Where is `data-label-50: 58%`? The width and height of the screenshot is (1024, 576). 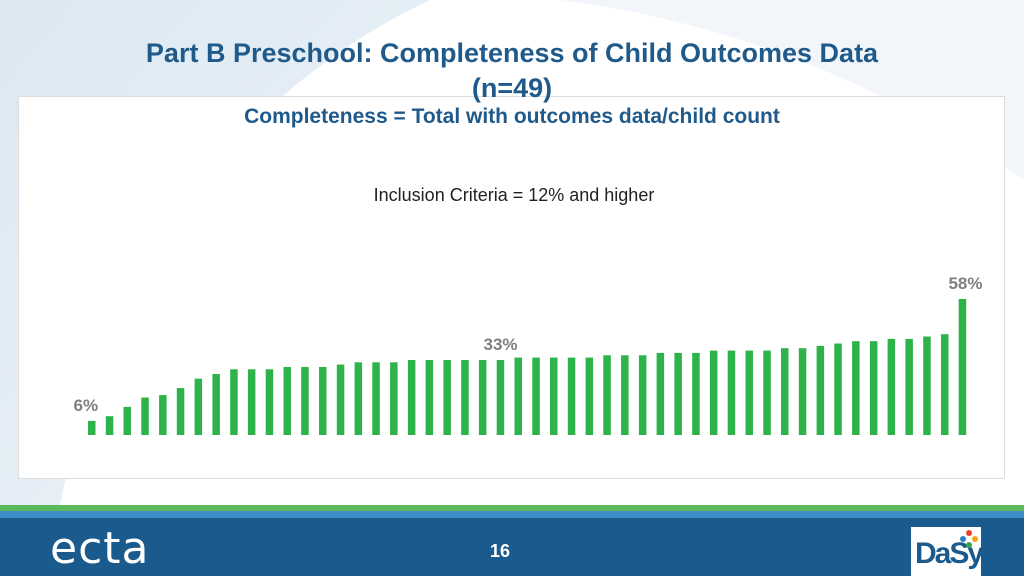 data-label-50: 58% is located at coordinates (965, 283).